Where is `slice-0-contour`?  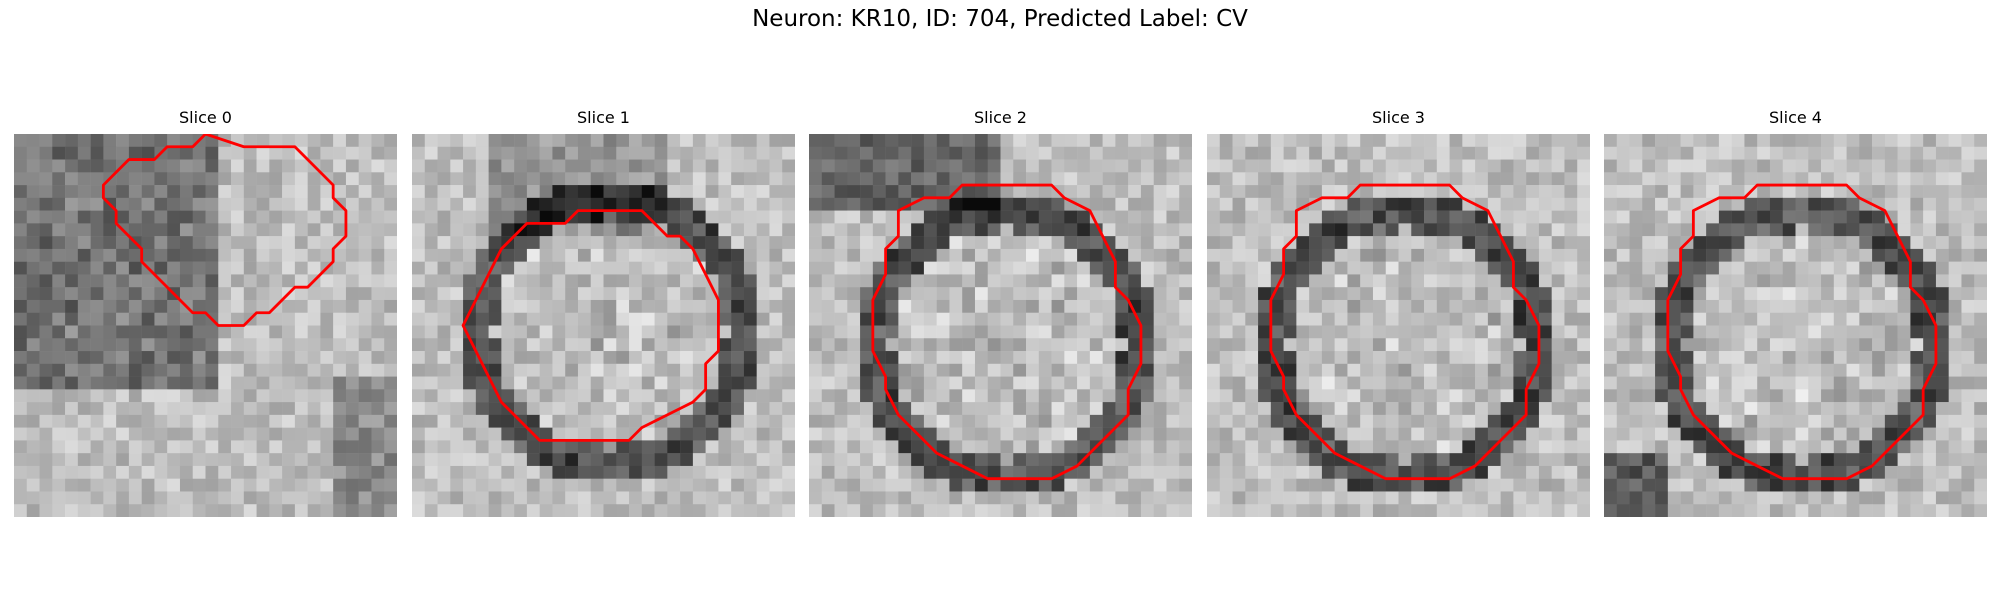
slice-0-contour is located at coordinates (224, 230).